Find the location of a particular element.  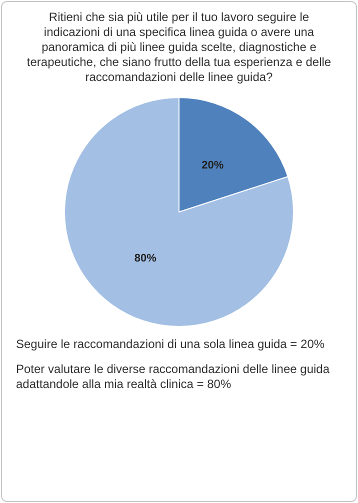

chart-title: Ritieni che sia più utile per il tuo lavoro seguire le indicazioni di una specifica linea guida o avere una panoramica di più linee guida scelte, diagnostiche e terapeutiche, che siano frutto della tua esperienza e delle raccomandazioni delle linee guida? is located at coordinates (179, 47).